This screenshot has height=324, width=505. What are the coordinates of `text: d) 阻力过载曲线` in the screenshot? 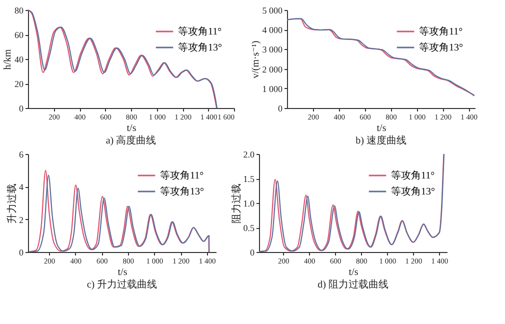 It's located at (353, 284).